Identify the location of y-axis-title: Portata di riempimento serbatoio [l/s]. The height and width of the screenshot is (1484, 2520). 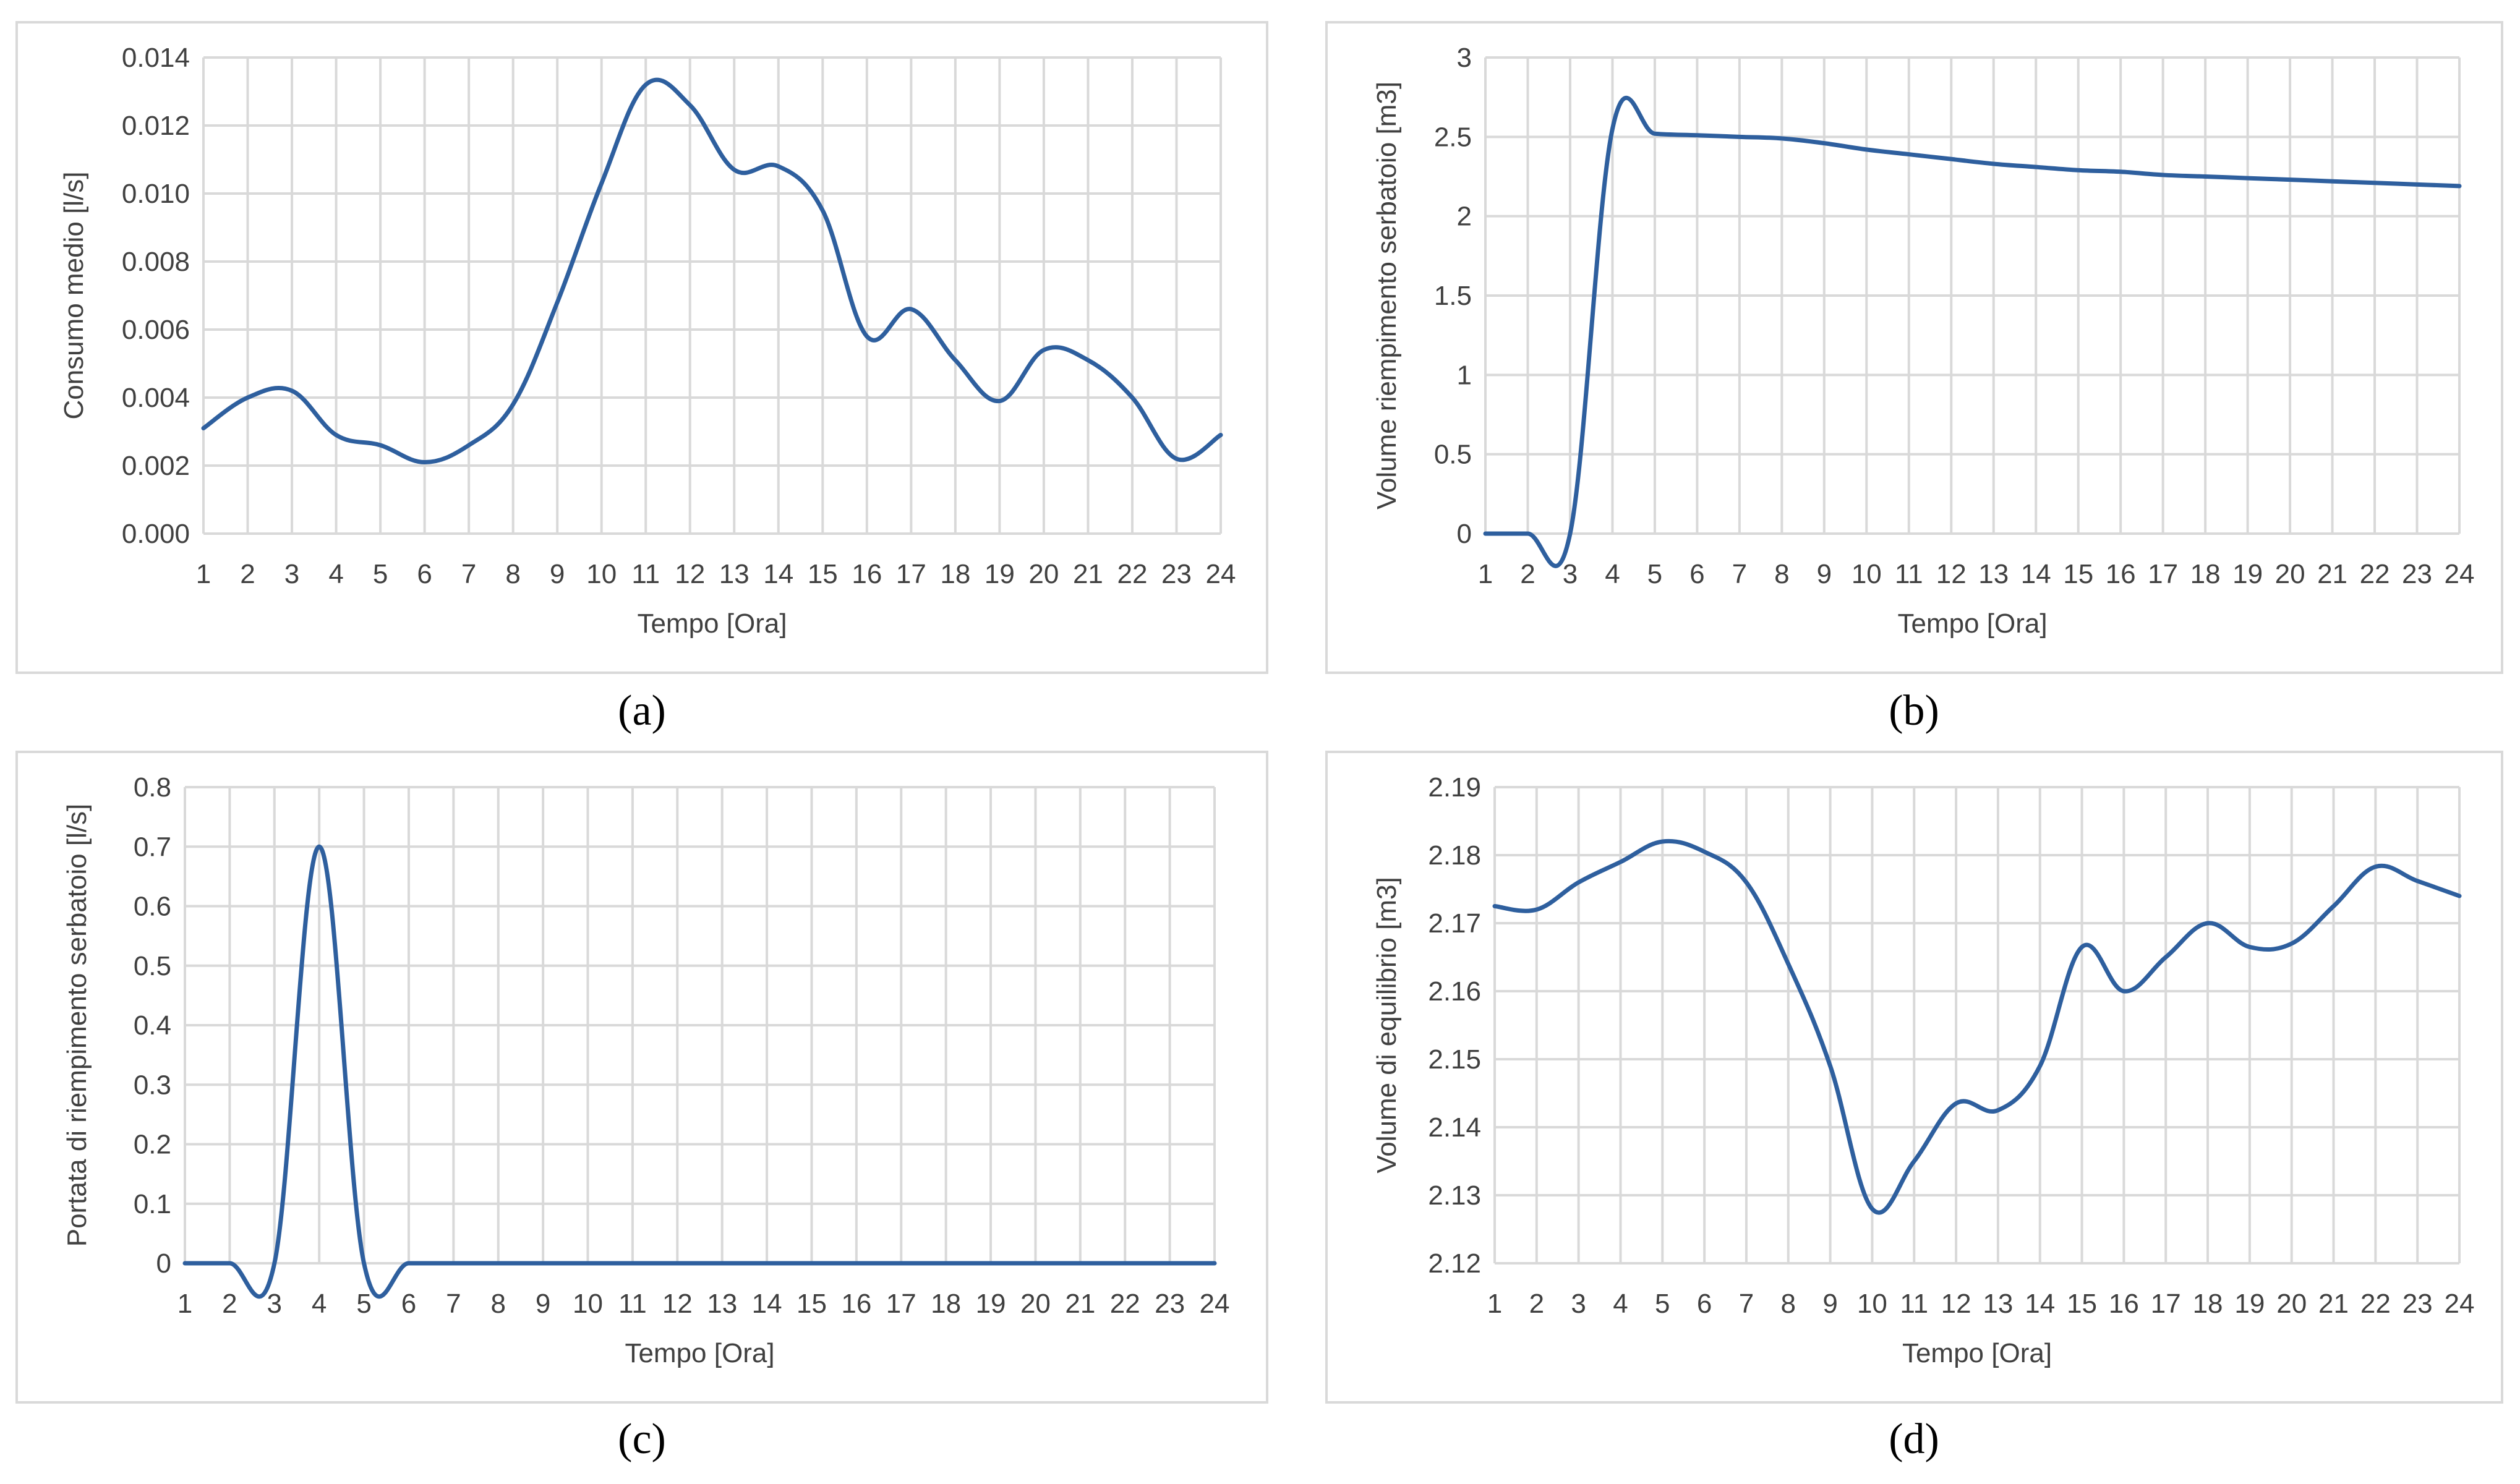
(77, 1025).